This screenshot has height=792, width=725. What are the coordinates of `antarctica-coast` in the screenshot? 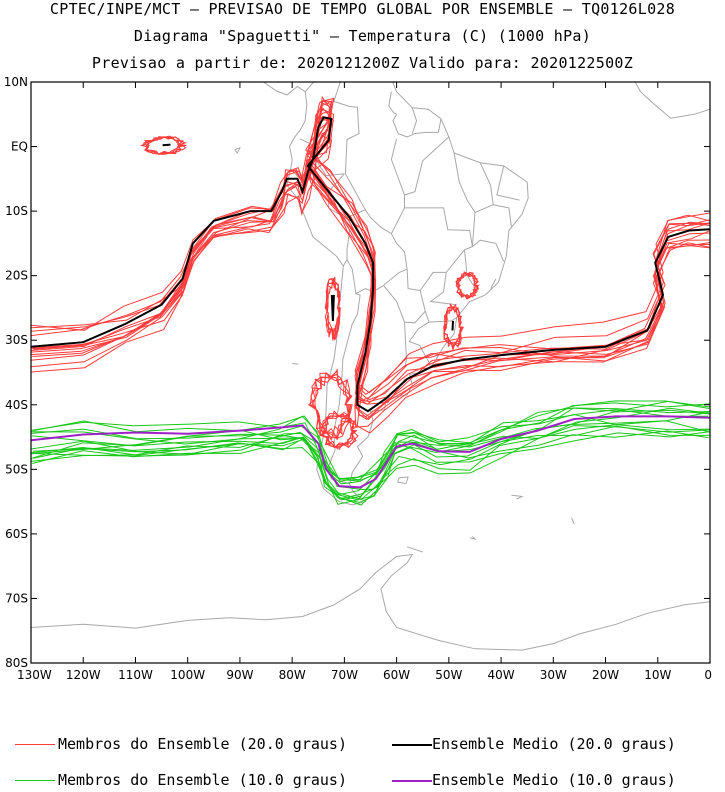 It's located at (370, 602).